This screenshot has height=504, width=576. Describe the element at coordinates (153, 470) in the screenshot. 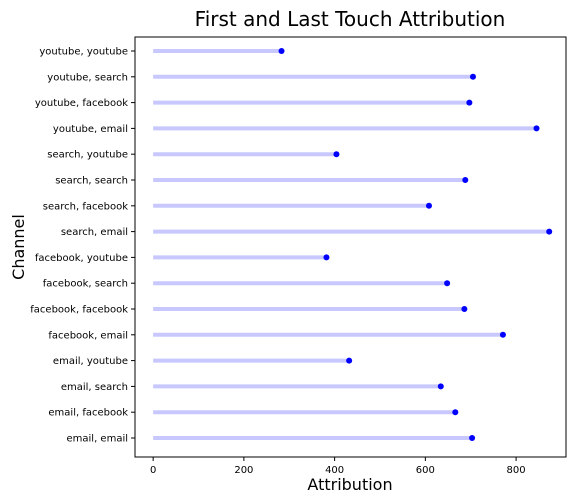

I see `x-tick-label: 0` at that location.